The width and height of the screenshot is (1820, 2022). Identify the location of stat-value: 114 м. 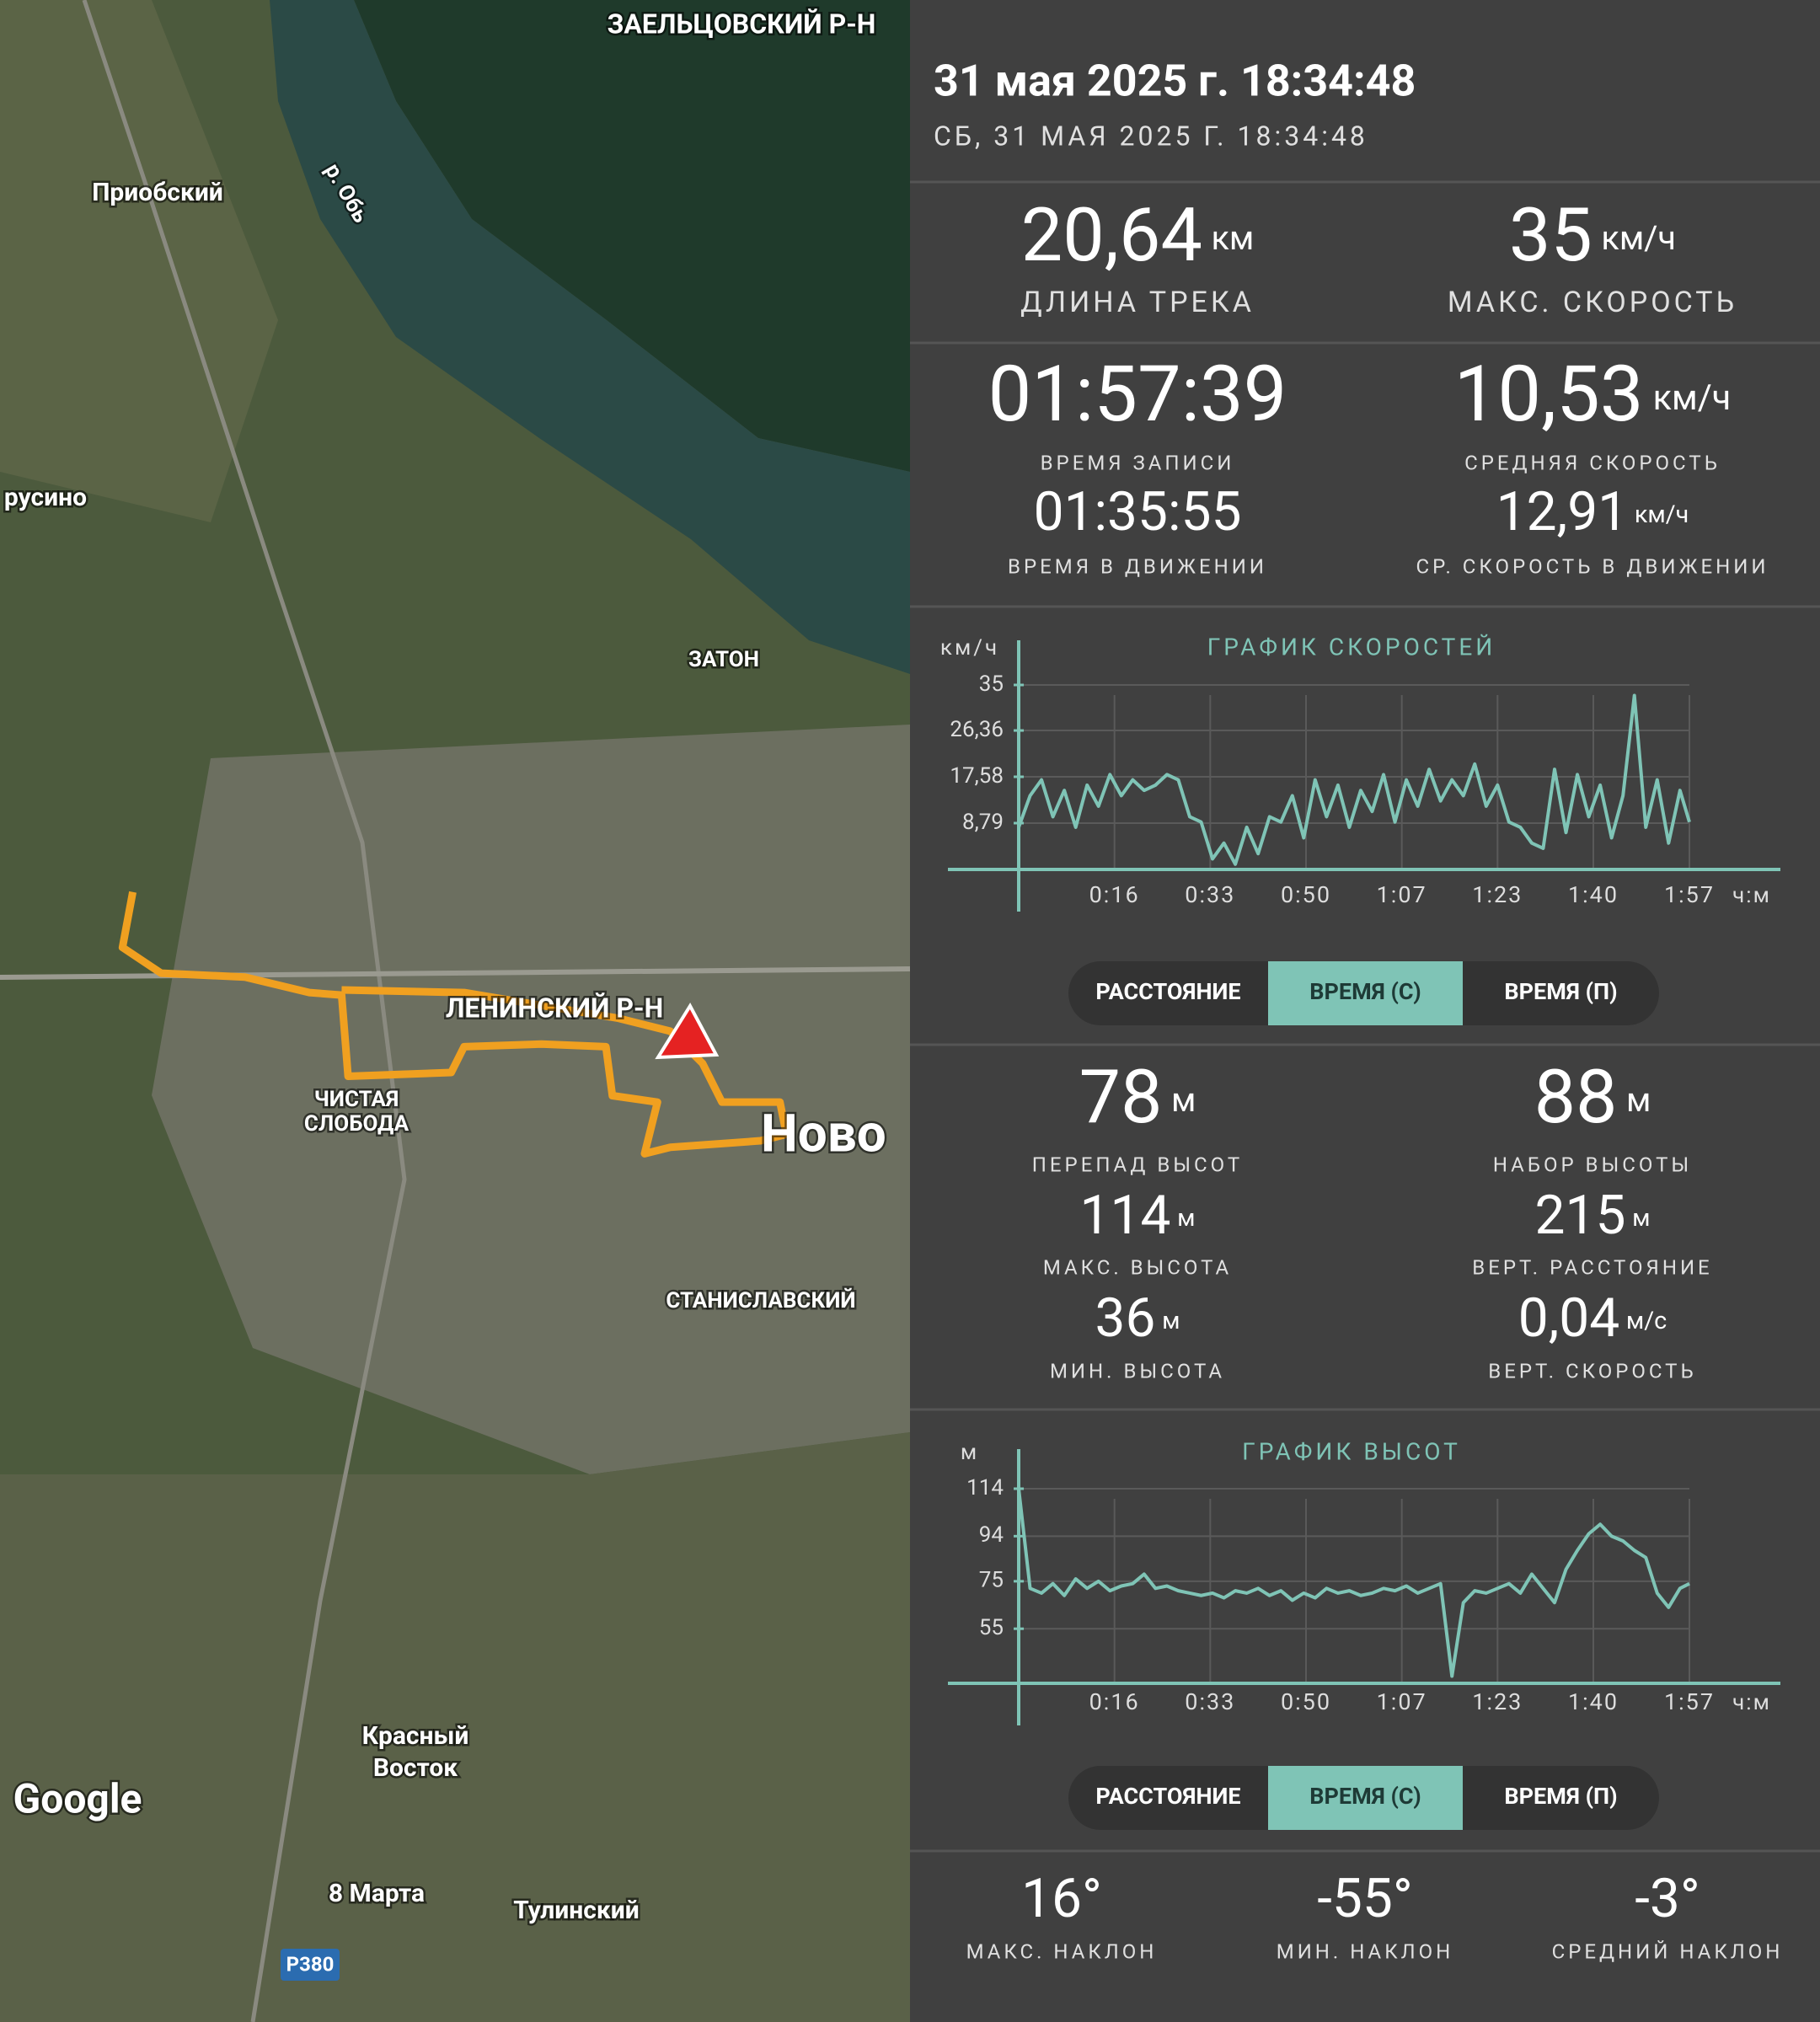
(1138, 1215).